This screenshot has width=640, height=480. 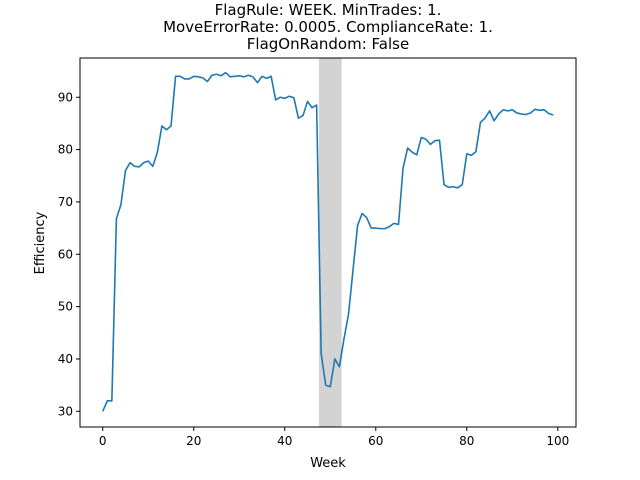 I want to click on y-axis-label: Efficiency, so click(x=40, y=242).